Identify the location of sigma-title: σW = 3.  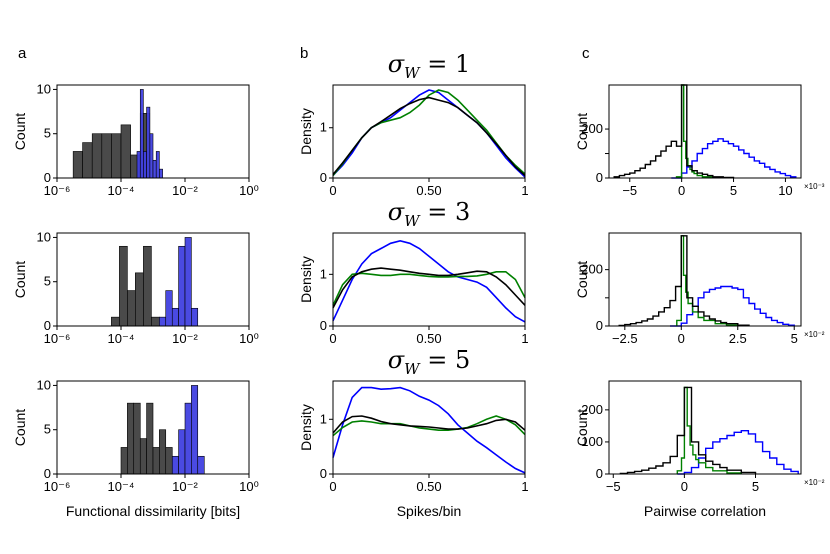
(429, 214).